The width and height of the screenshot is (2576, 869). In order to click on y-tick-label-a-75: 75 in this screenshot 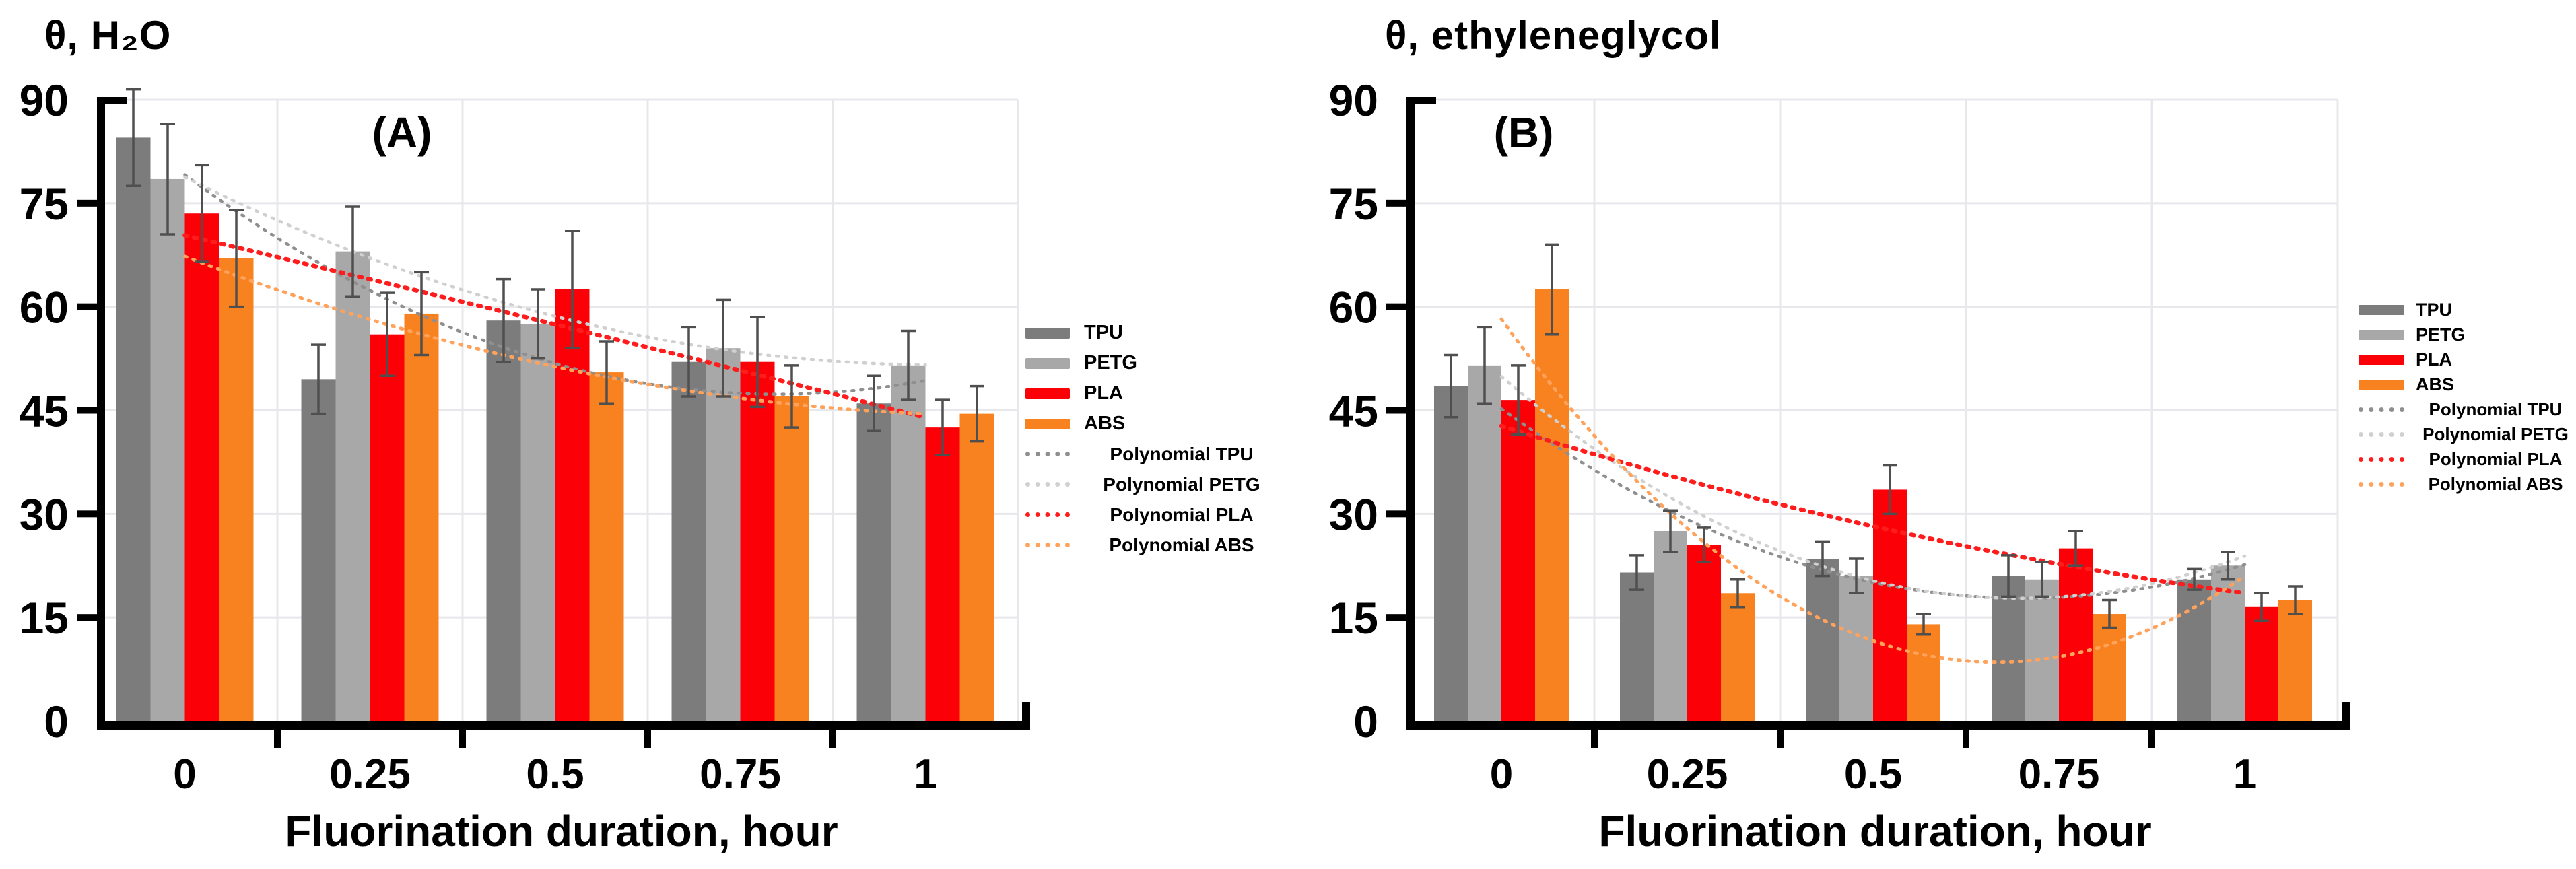, I will do `click(44, 204)`.